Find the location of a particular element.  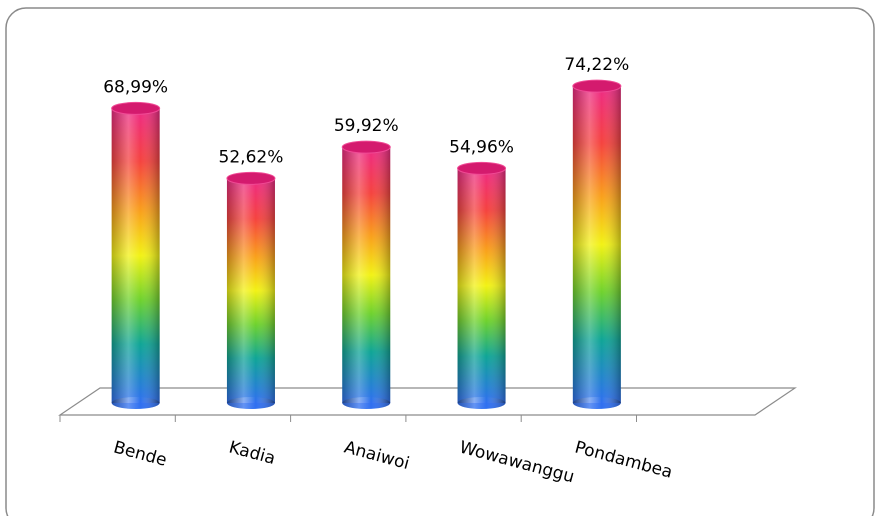

data-label: 54,96% is located at coordinates (481, 147).